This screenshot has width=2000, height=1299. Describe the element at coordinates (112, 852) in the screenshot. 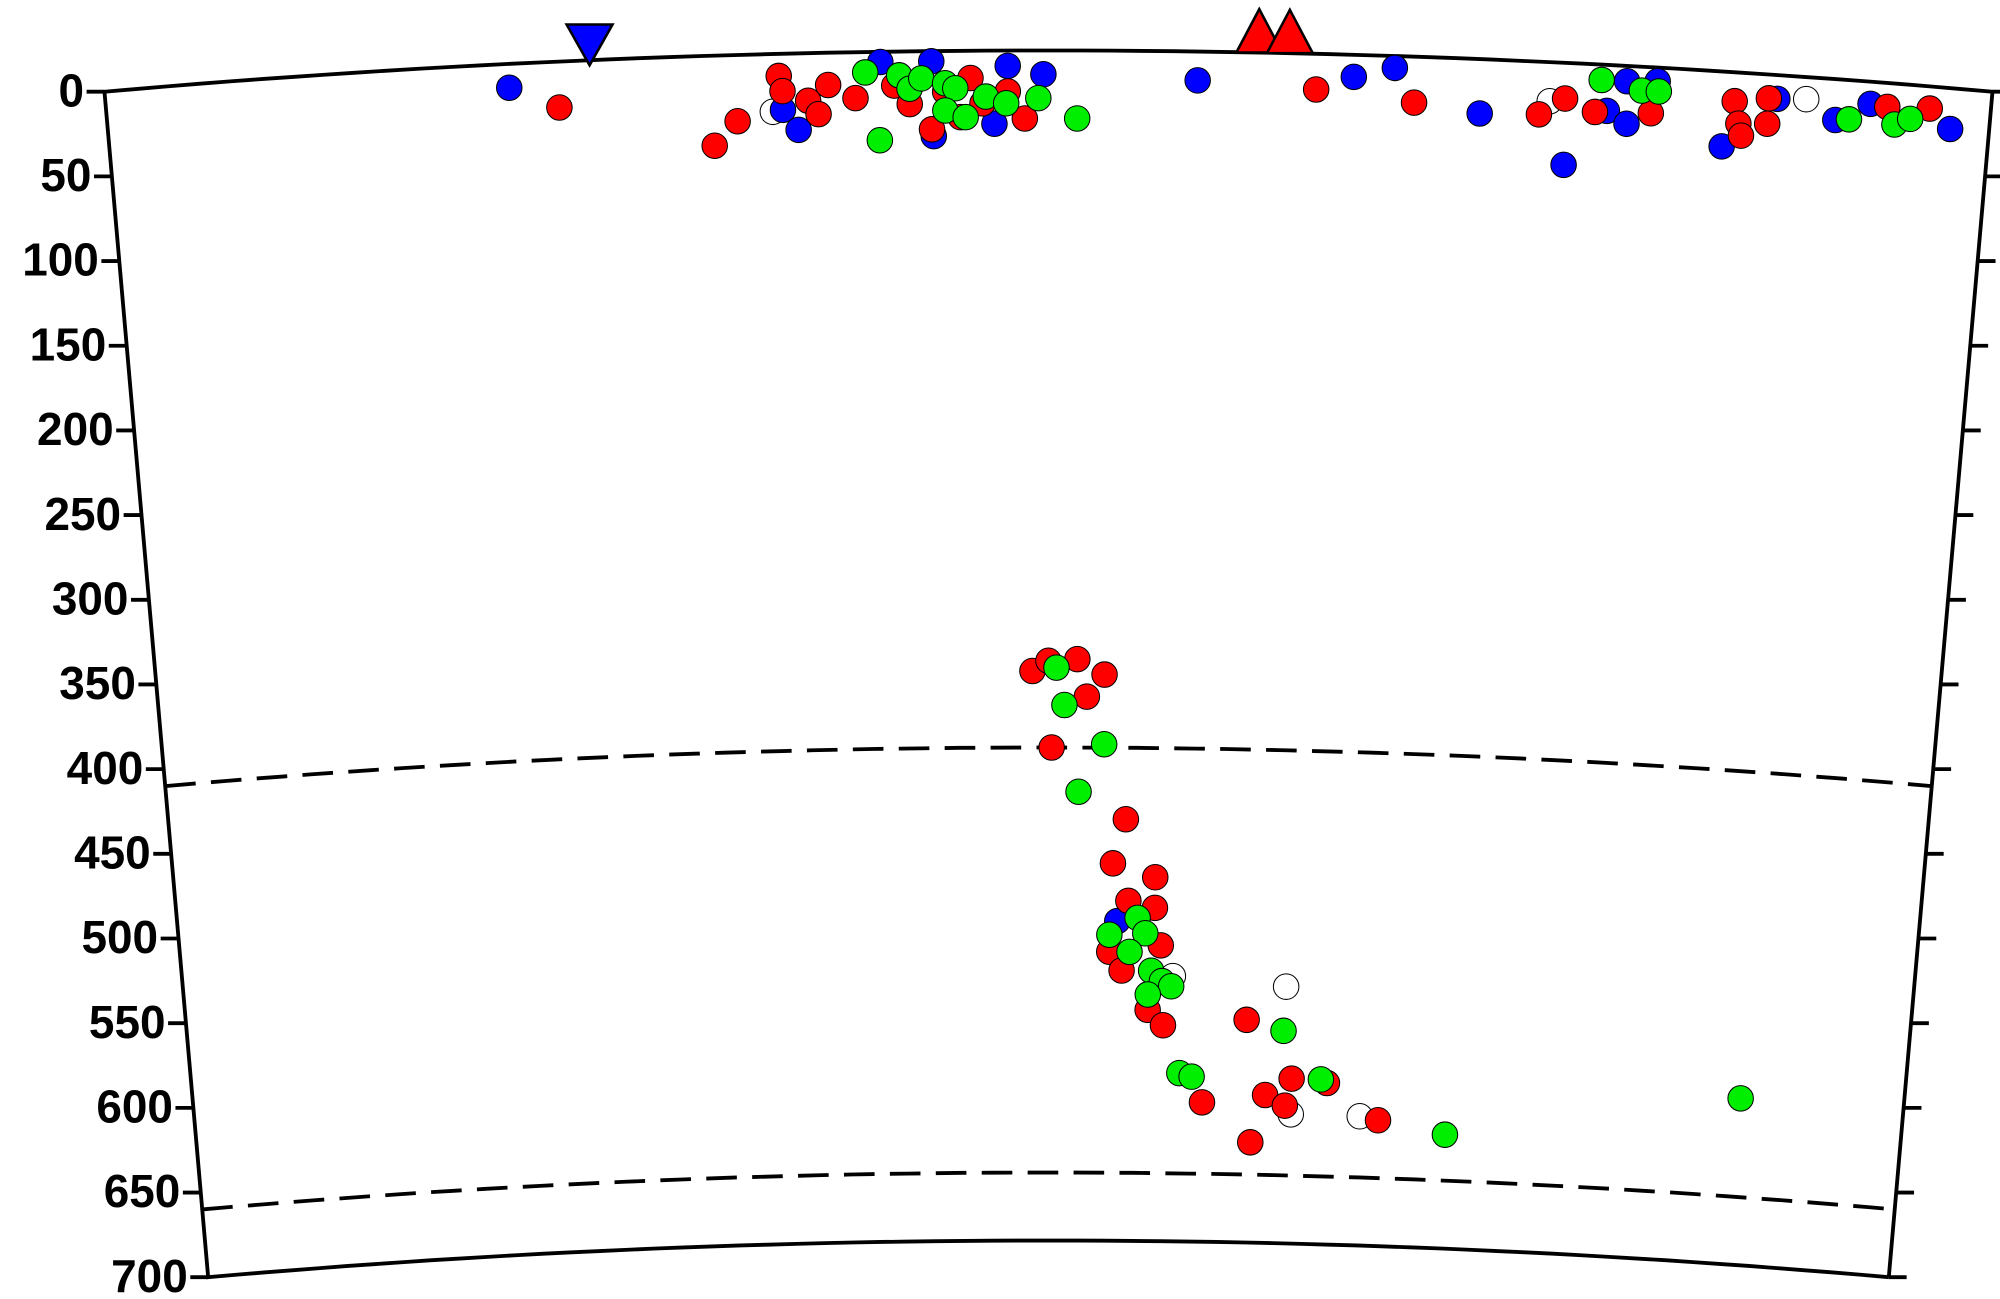

I see `y-tick-label: 450` at that location.